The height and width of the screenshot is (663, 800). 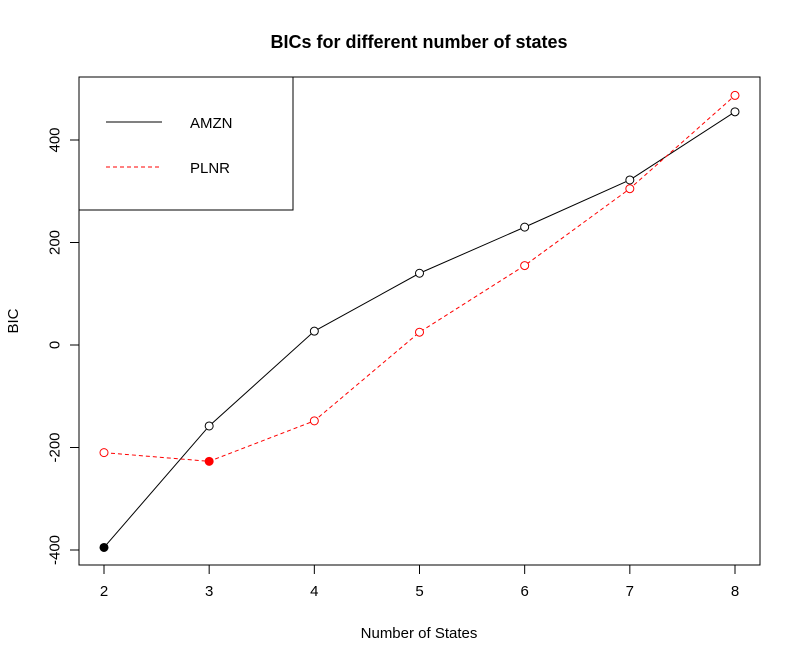 I want to click on x-tick-label: 7, so click(x=630, y=591).